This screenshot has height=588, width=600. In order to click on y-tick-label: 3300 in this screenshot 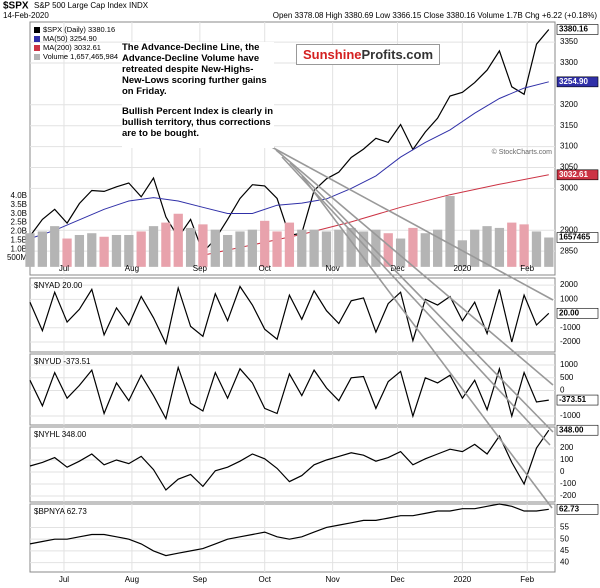, I will do `click(569, 62)`.